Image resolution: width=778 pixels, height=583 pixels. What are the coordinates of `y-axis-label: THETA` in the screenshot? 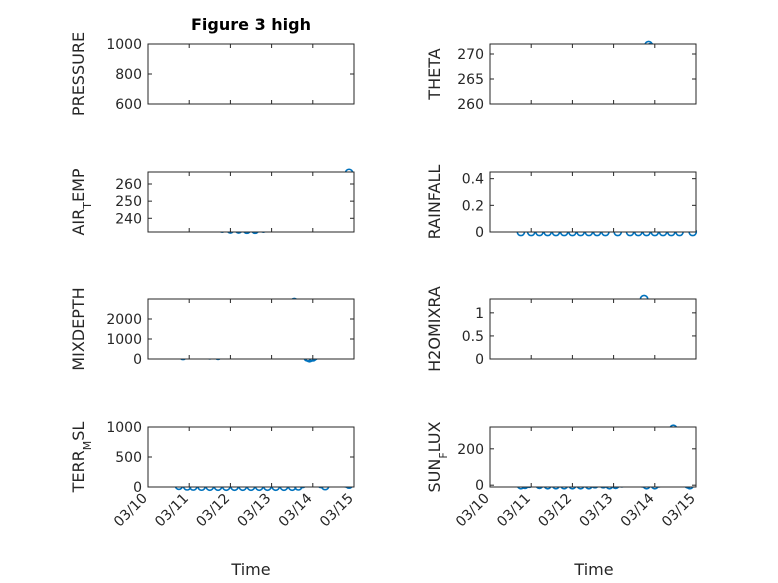 It's located at (434, 74).